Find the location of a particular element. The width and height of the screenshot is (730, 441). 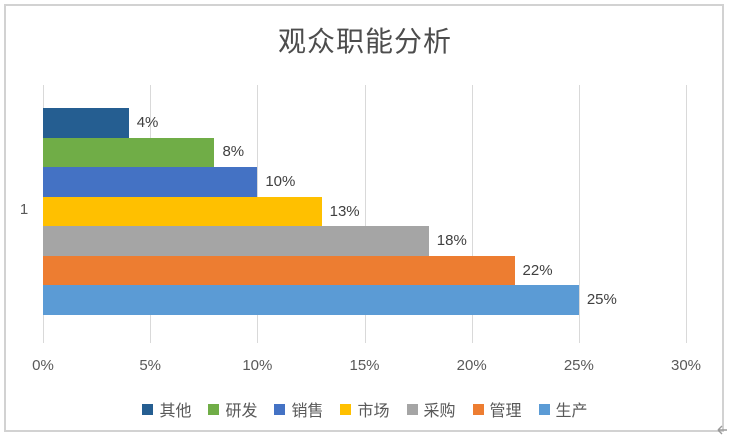

legend-item-管理: 管理 is located at coordinates (497, 409).